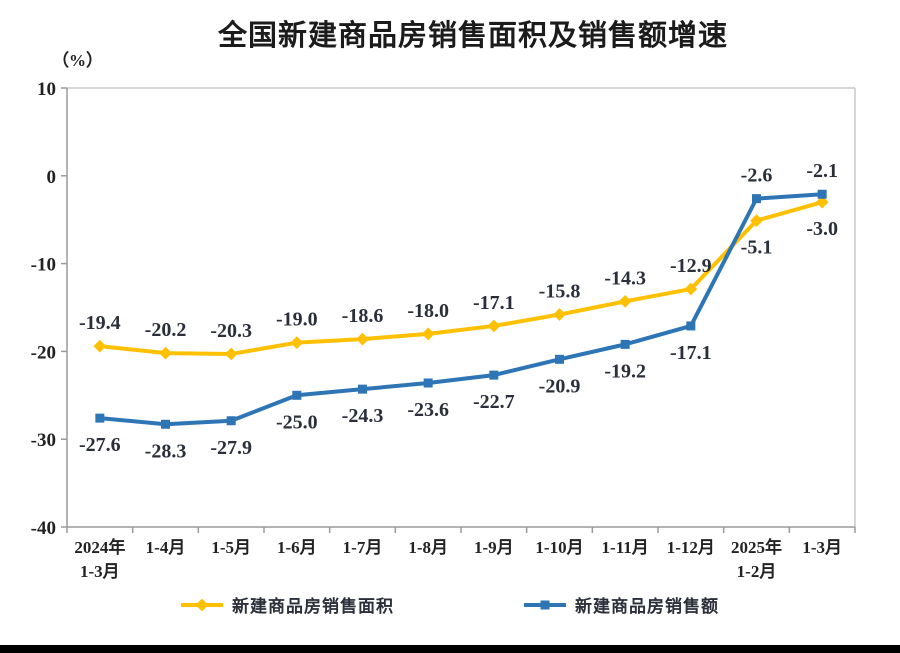 Image resolution: width=900 pixels, height=653 pixels. What do you see at coordinates (231, 547) in the screenshot?
I see `x-tick-label: 1-5月` at bounding box center [231, 547].